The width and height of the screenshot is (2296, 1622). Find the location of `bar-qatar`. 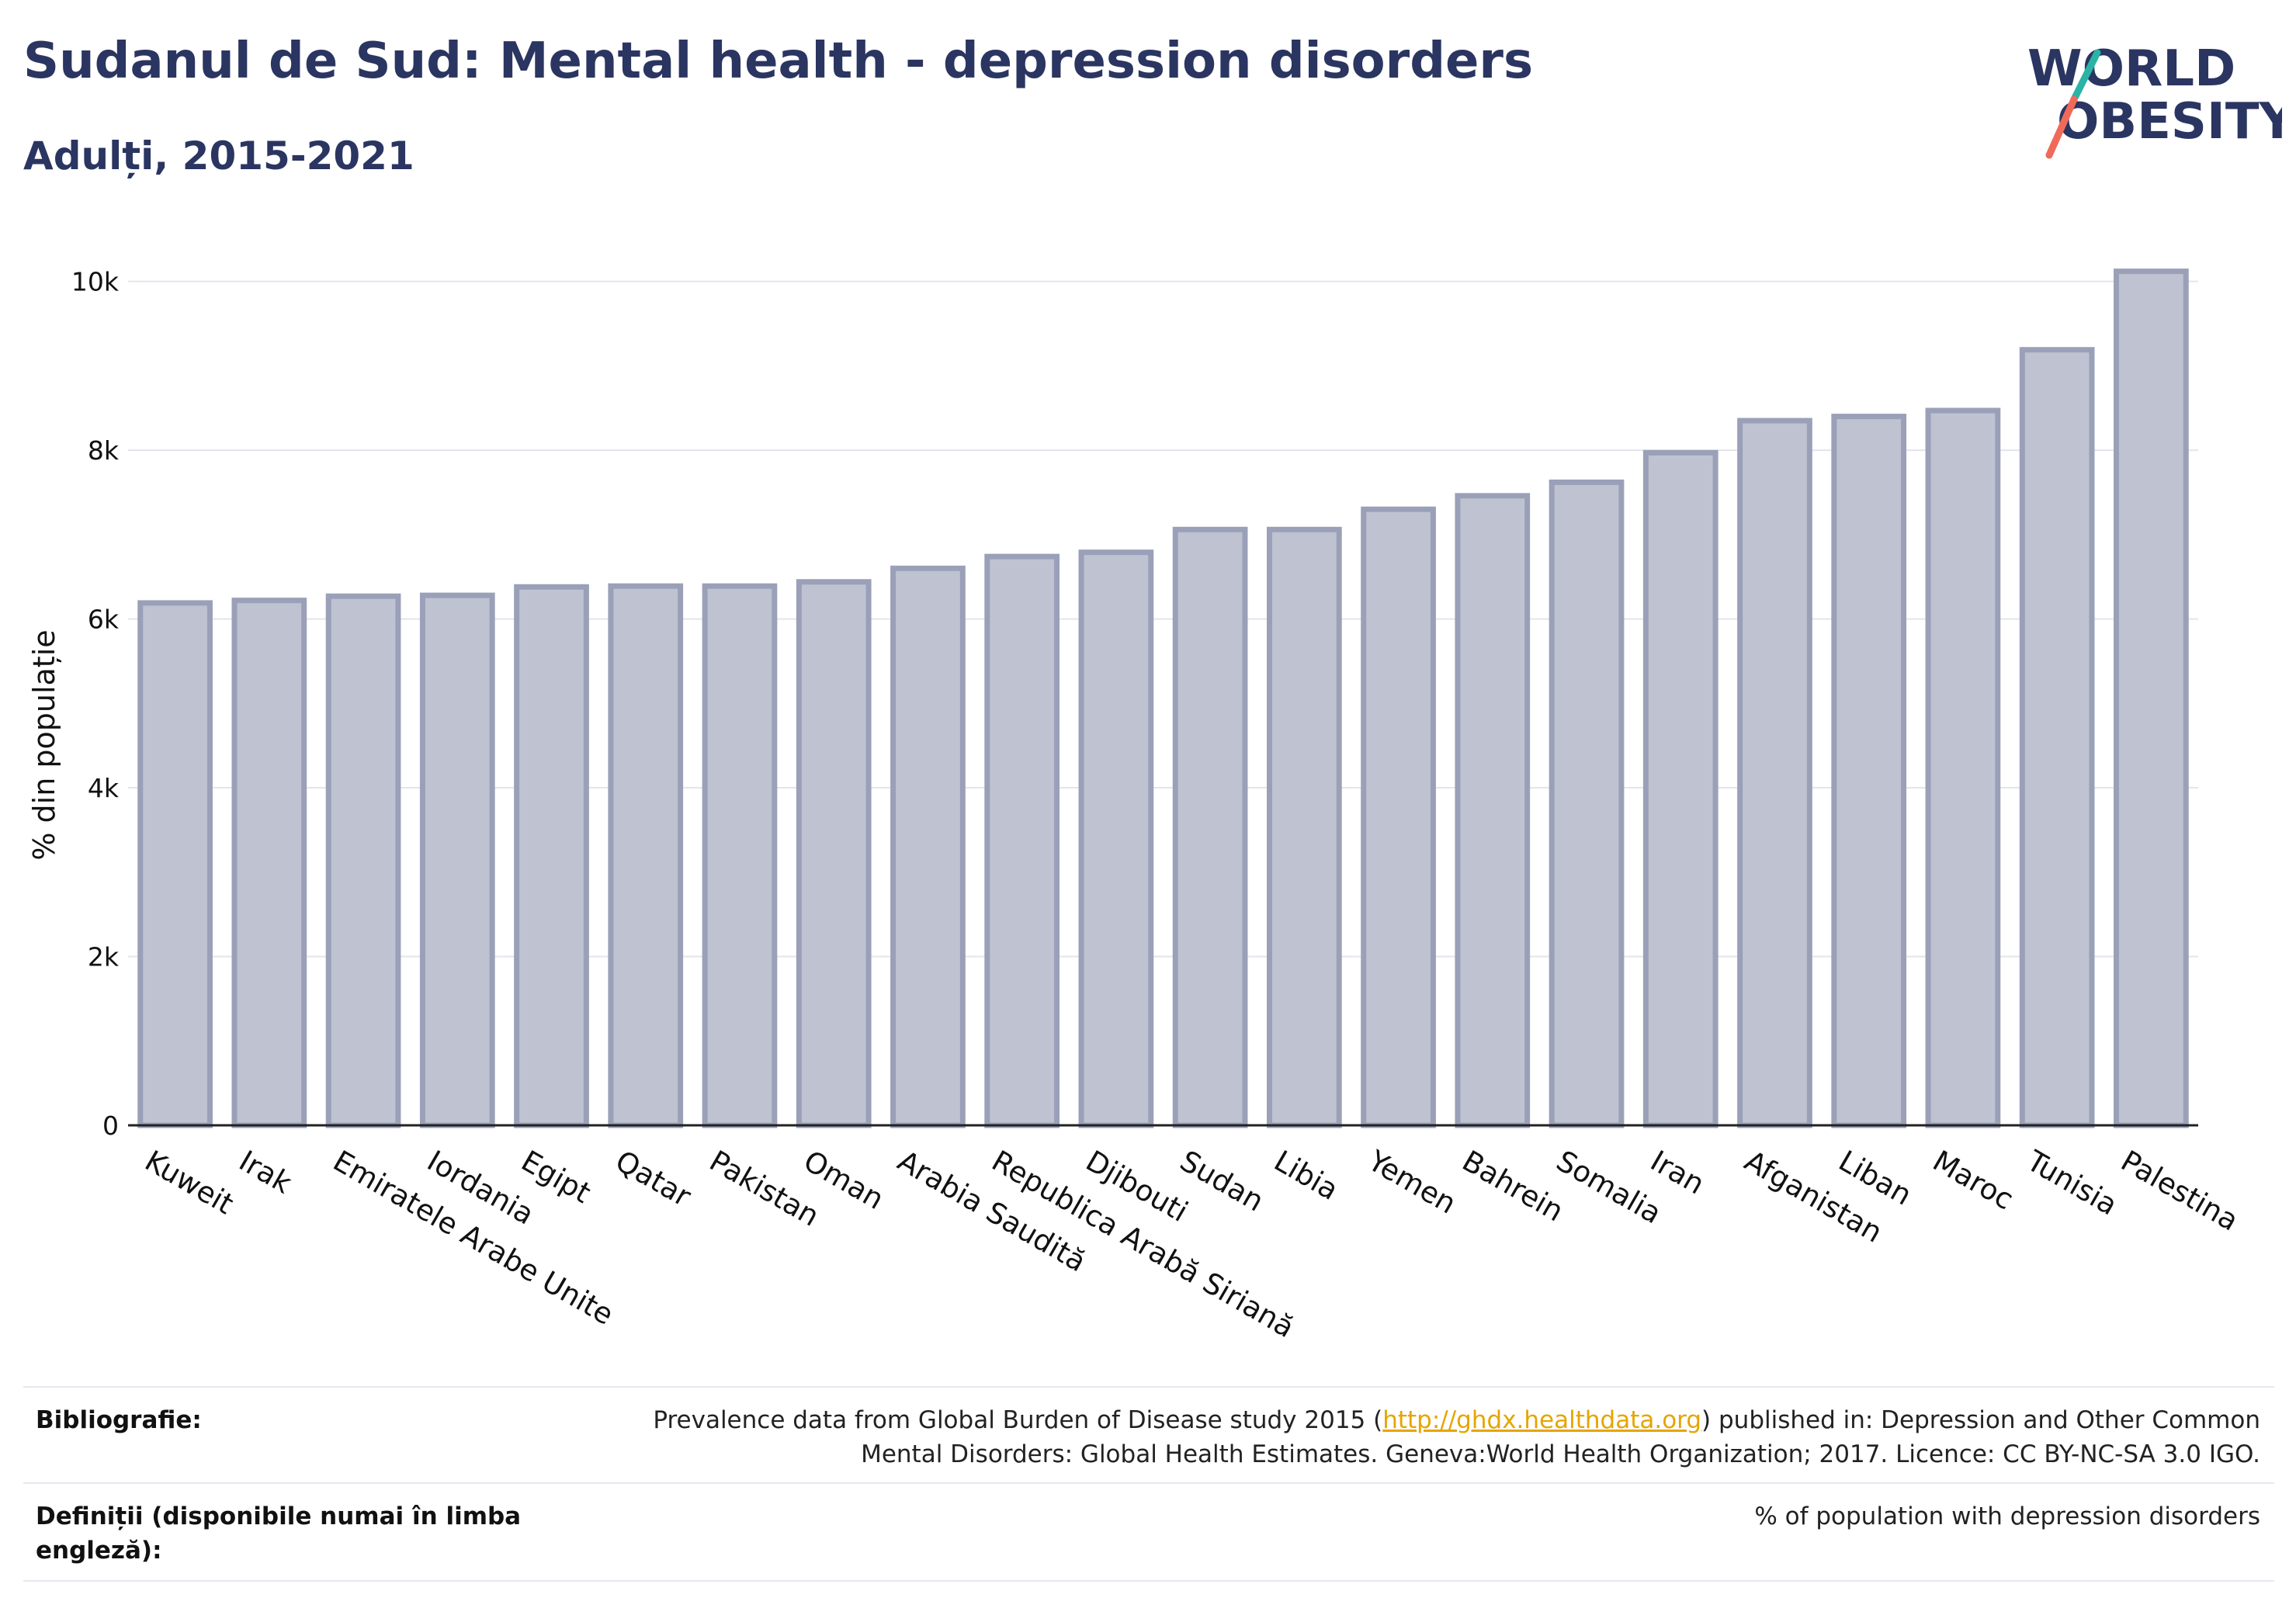

bar-qatar is located at coordinates (646, 856).